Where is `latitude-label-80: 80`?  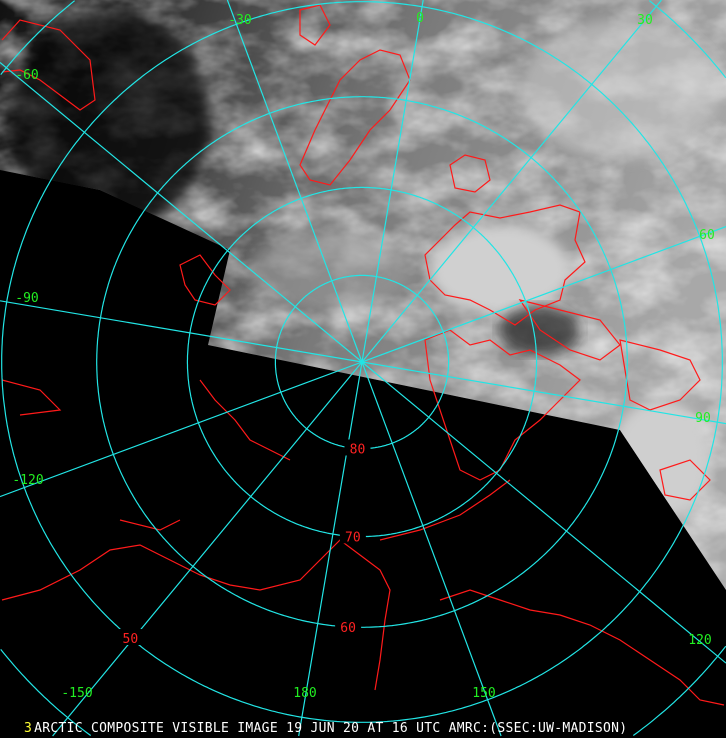 latitude-label-80: 80 is located at coordinates (358, 449).